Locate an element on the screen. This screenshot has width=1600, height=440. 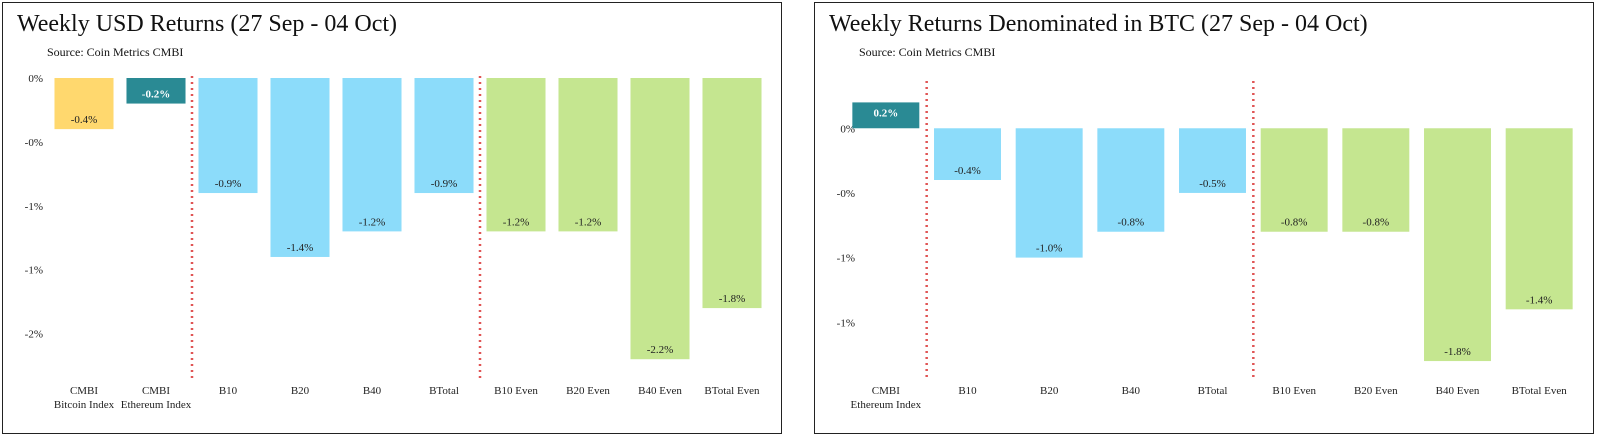
data-label: 0.2% is located at coordinates (885, 113).